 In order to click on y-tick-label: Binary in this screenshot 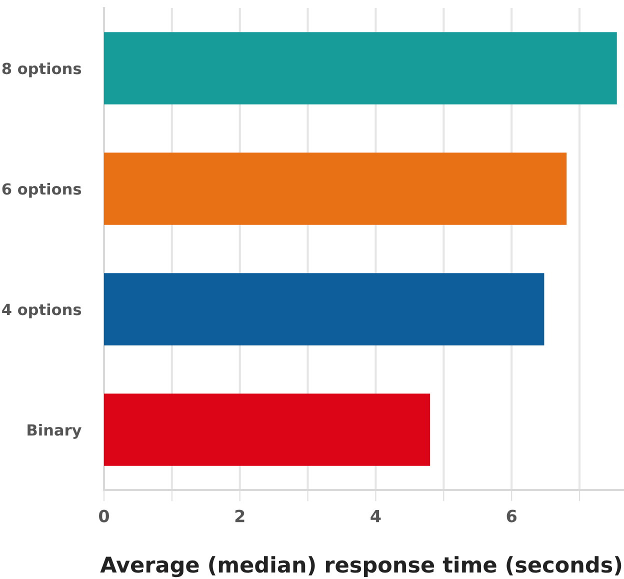, I will do `click(55, 431)`.